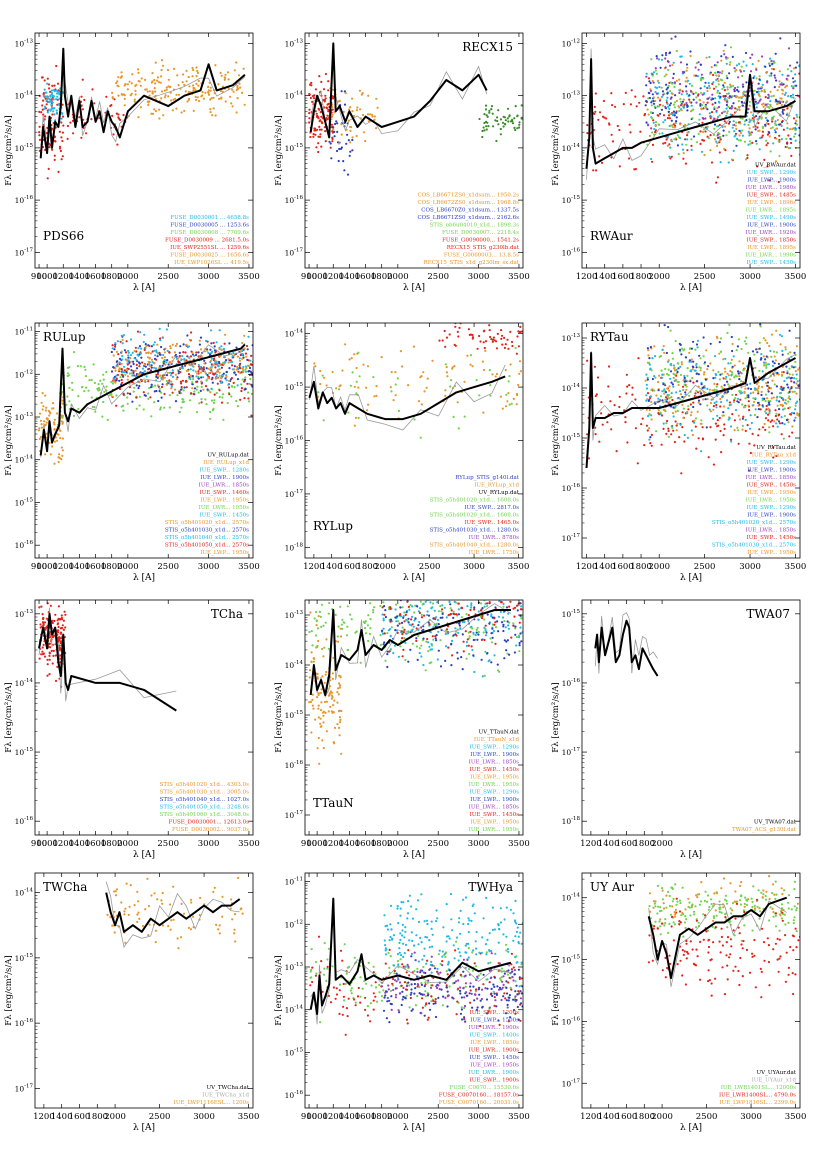  What do you see at coordinates (80, 567) in the screenshot?
I see `x-tick-label: 1400` at bounding box center [80, 567].